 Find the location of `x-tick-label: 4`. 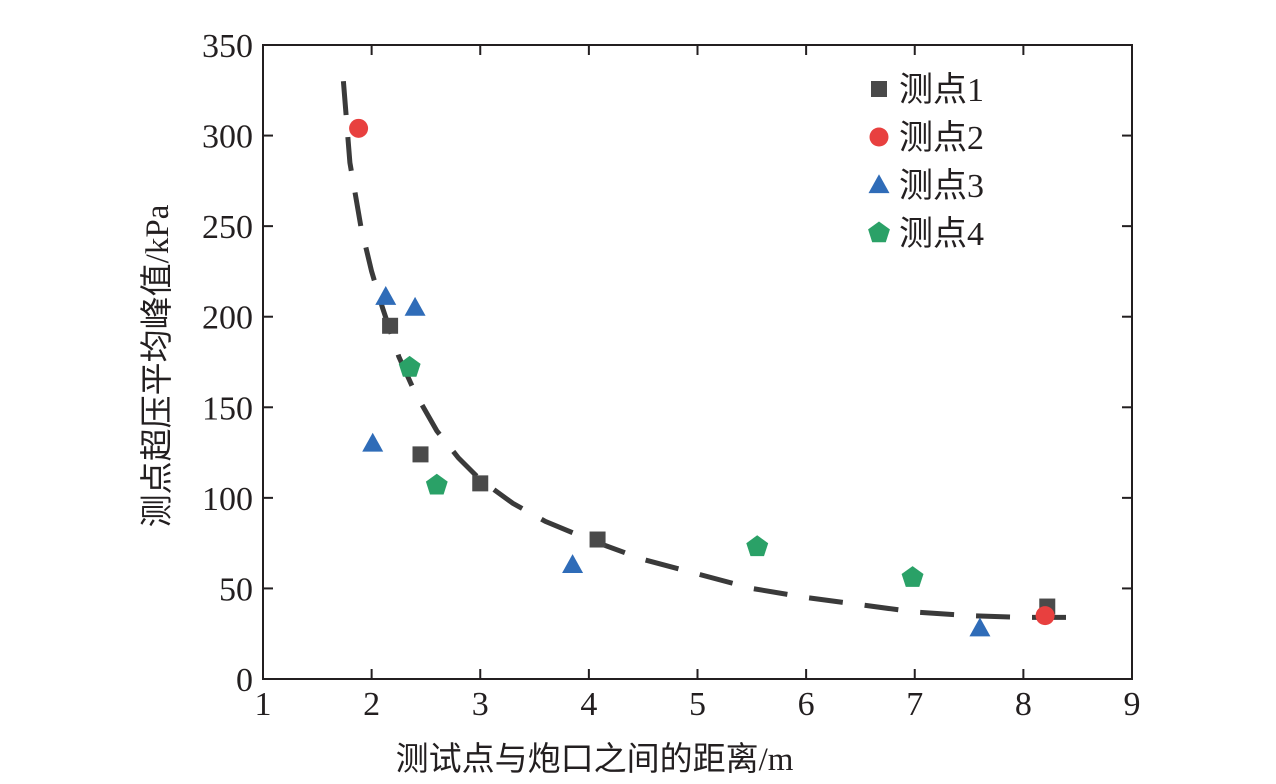

x-tick-label: 4 is located at coordinates (588, 704).